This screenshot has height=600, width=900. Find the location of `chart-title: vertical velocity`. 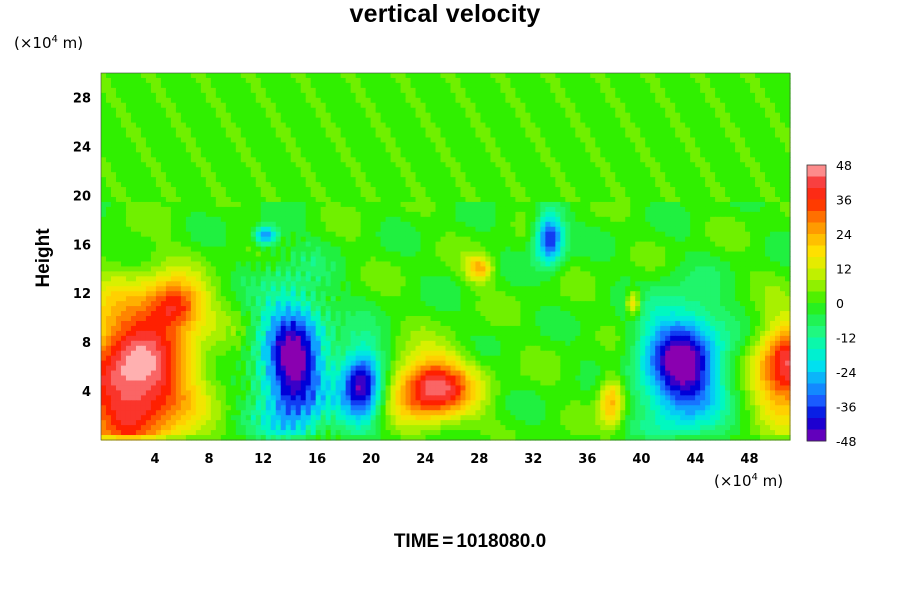

chart-title: vertical velocity is located at coordinates (445, 14).